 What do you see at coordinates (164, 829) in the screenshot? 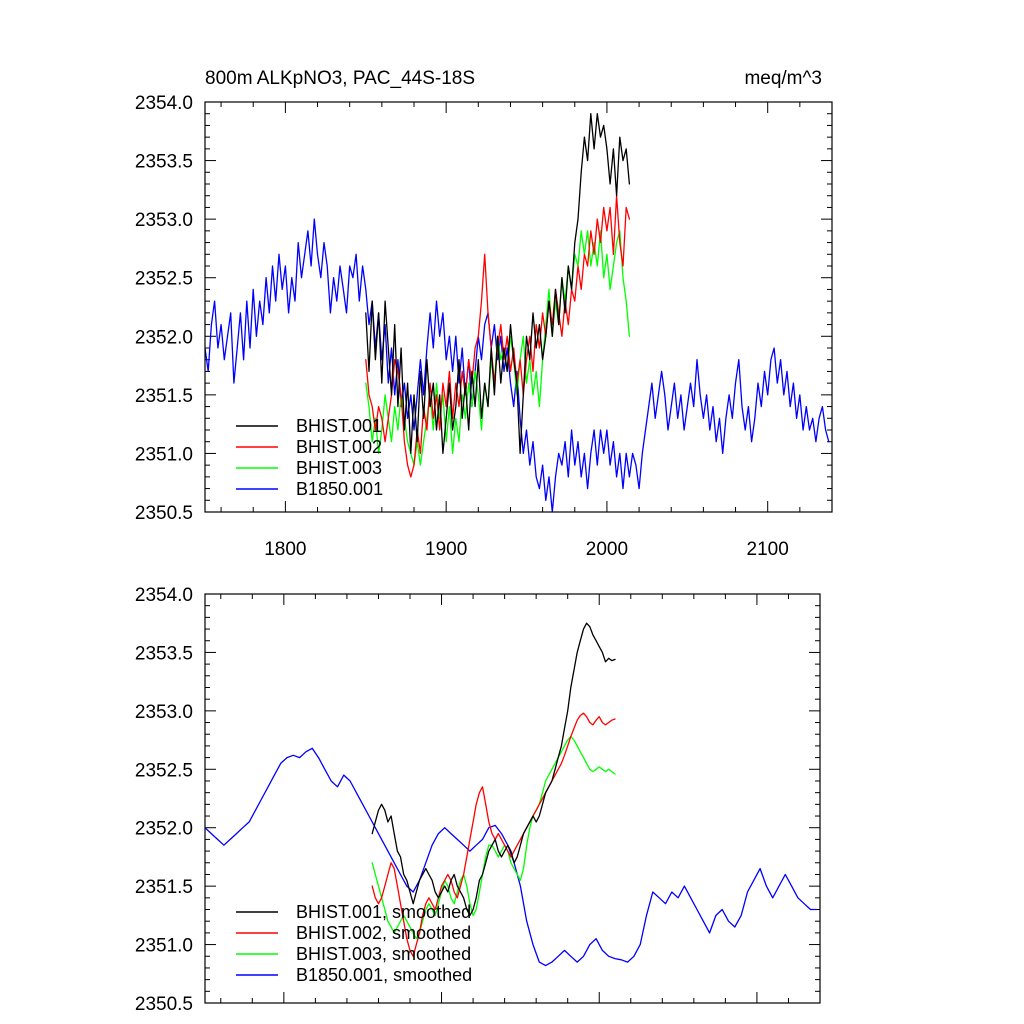
I see `bottom-y-tick-label: 2352.0` at bounding box center [164, 829].